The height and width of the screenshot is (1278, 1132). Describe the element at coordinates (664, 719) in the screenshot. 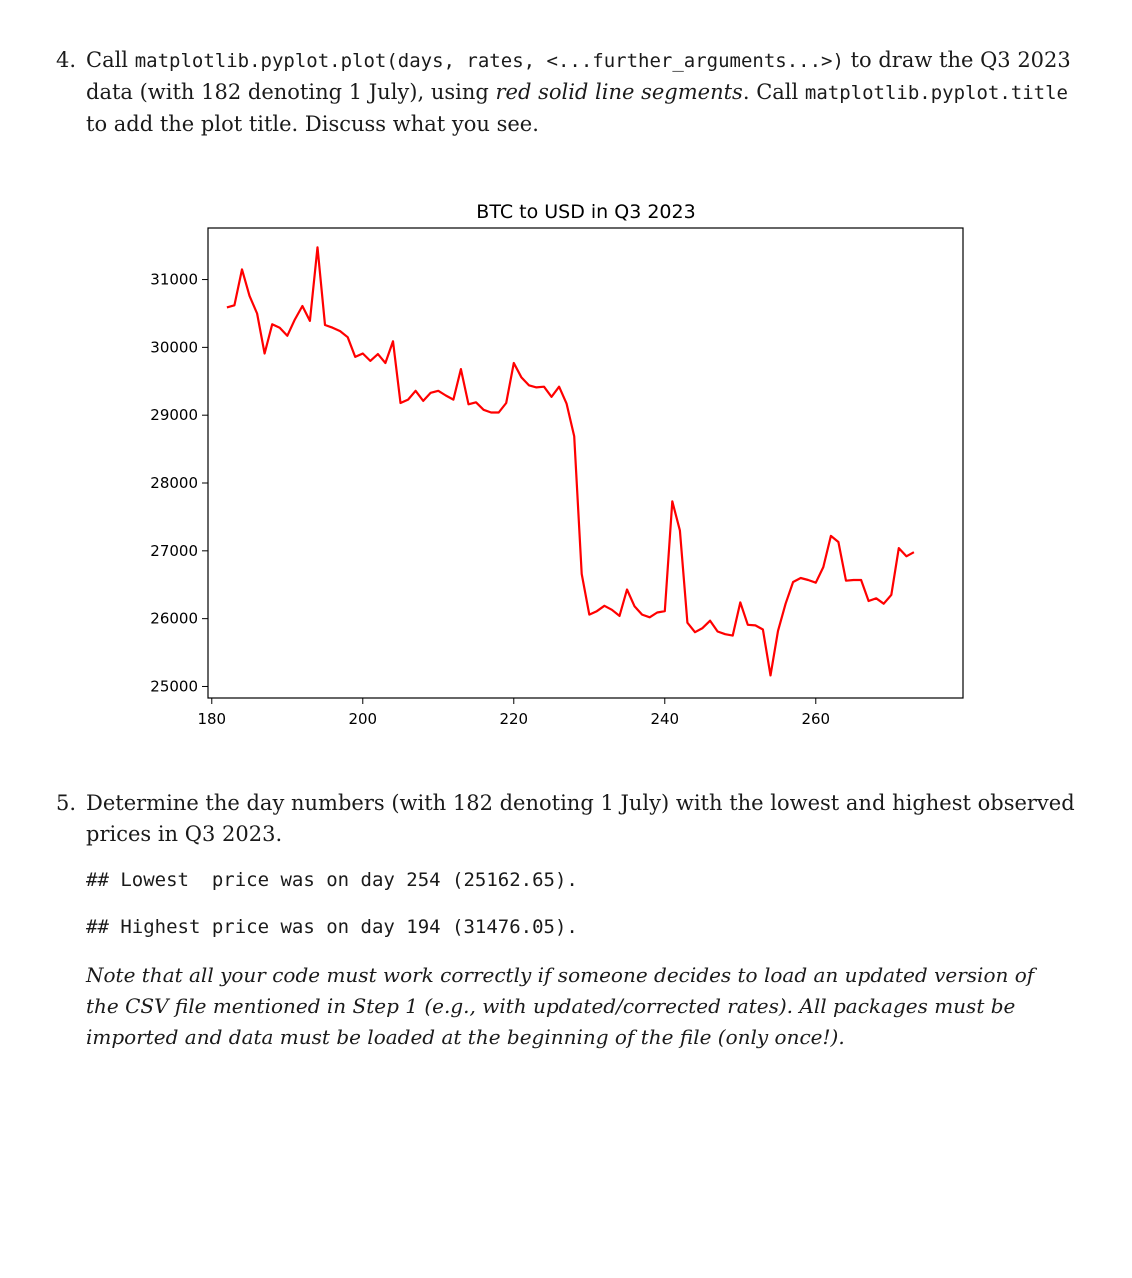

I see `x-tick-label: 240` at that location.